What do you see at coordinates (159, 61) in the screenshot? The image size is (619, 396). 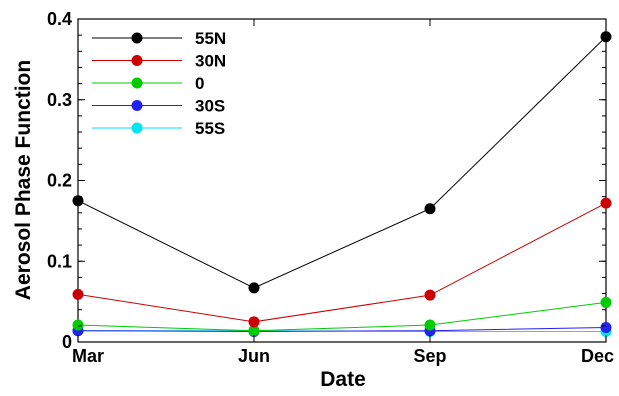 I see `legend-entry: 30N` at bounding box center [159, 61].